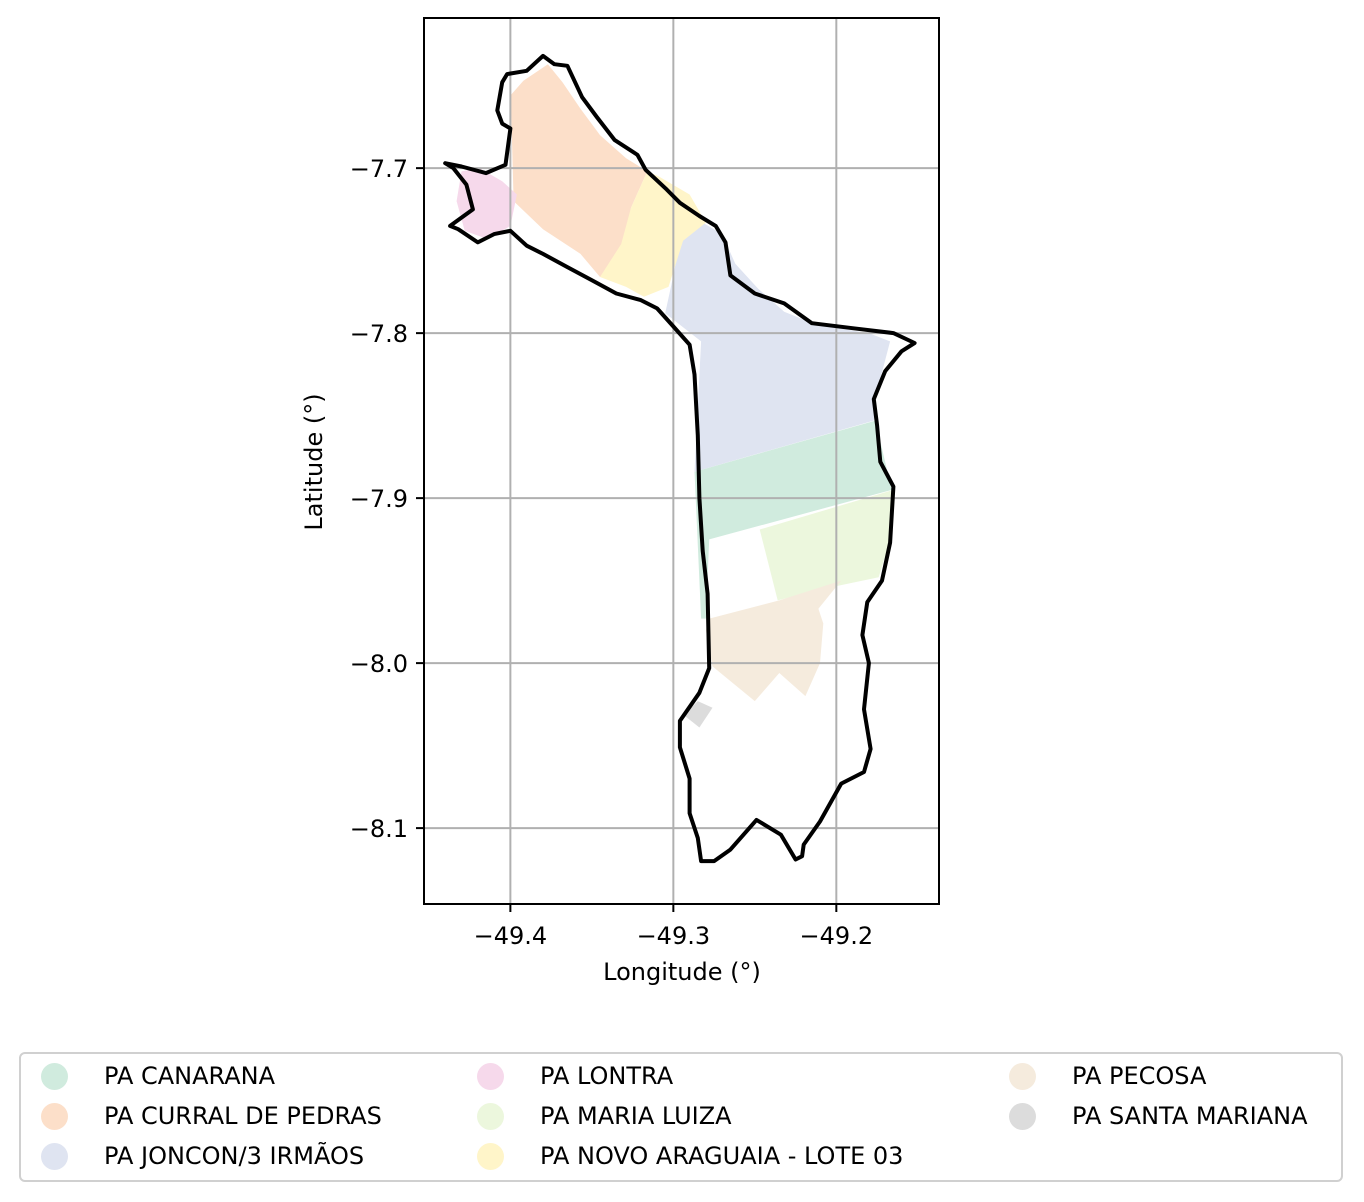  I want to click on legend-label: PA CANARANA, so click(190, 1076).